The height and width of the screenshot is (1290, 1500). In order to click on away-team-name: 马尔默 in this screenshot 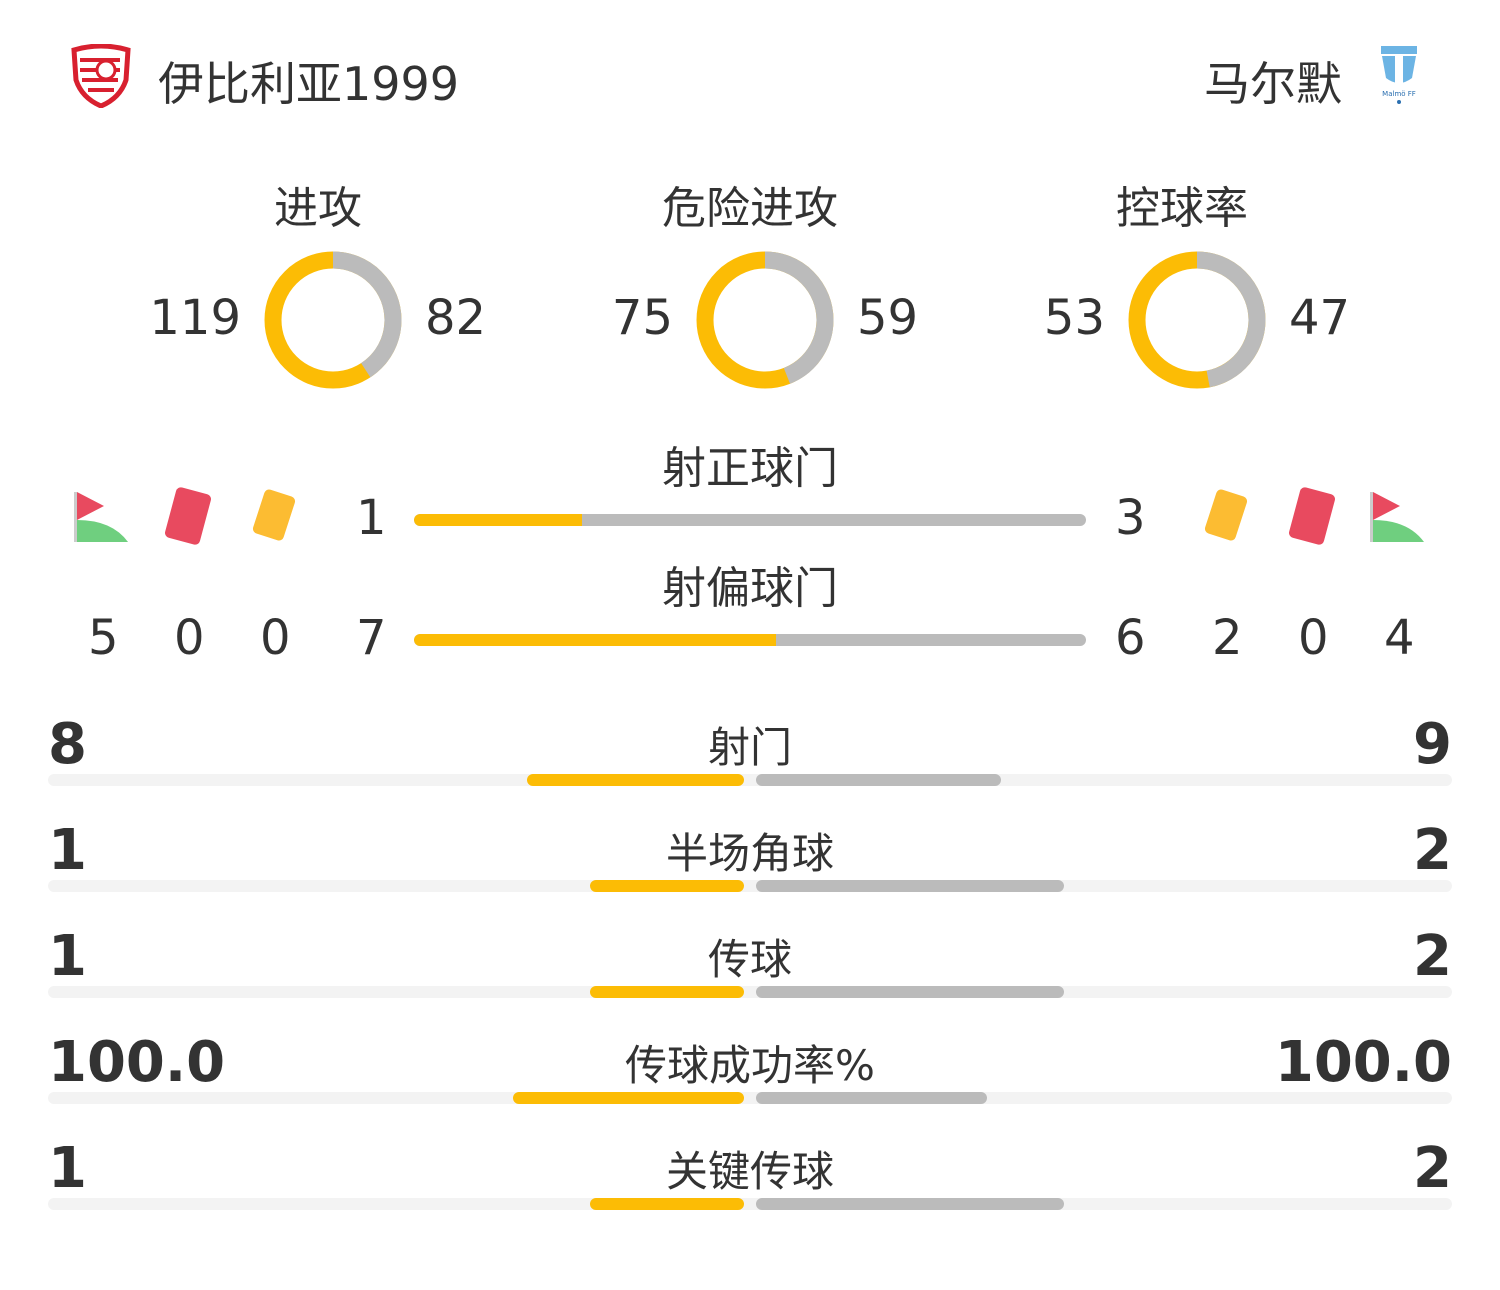, I will do `click(1273, 84)`.